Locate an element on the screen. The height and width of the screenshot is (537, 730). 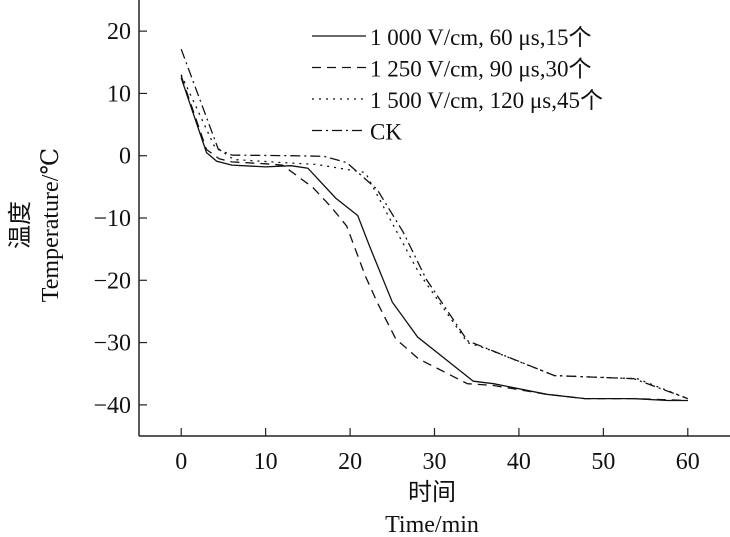
x-tick-label: 0 is located at coordinates (181, 462).